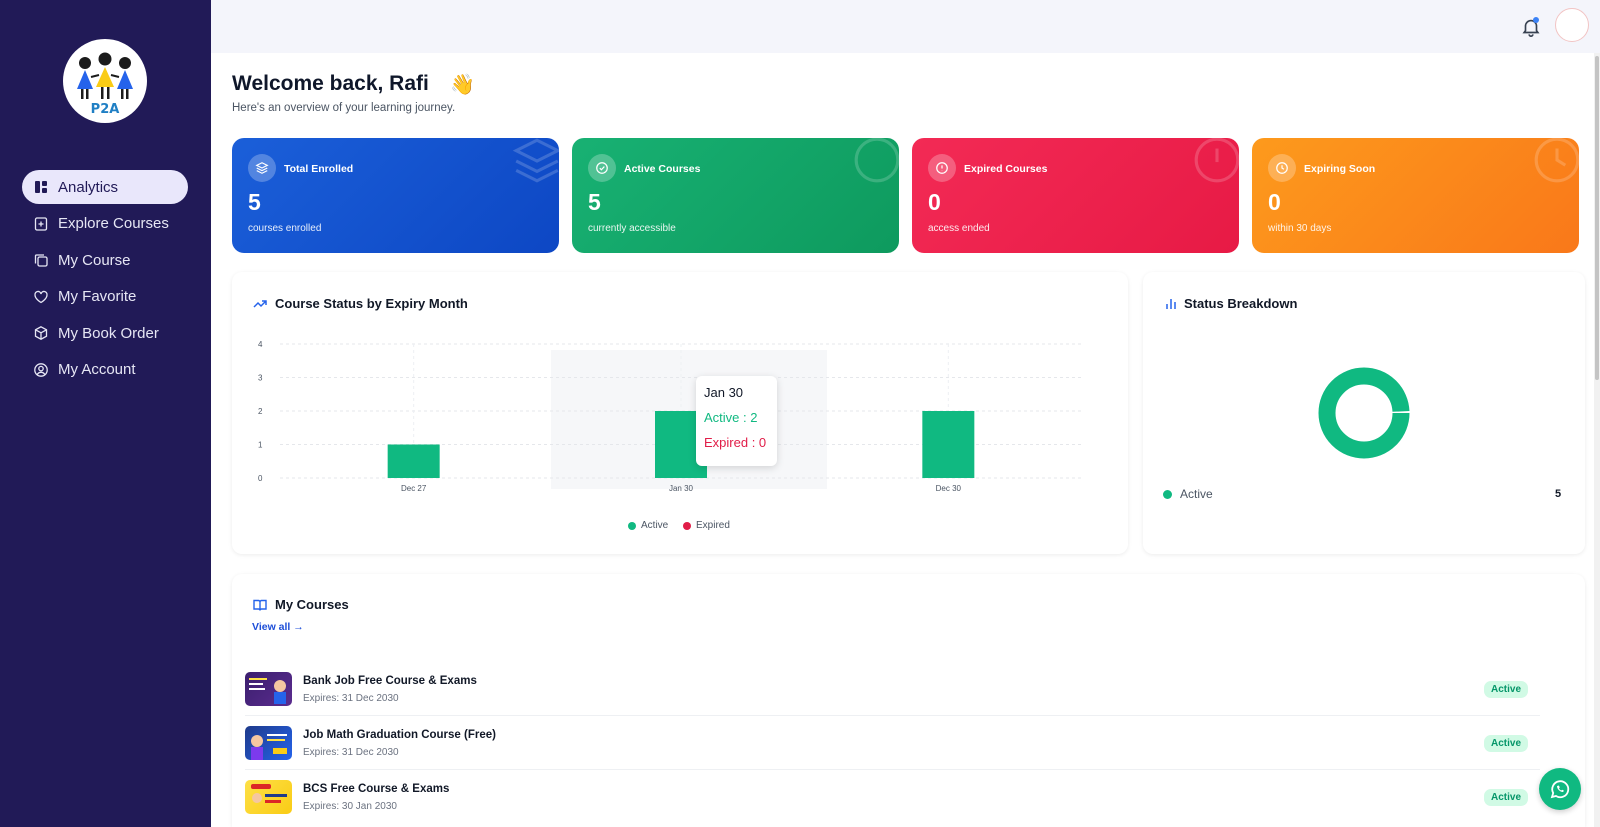  What do you see at coordinates (1005, 169) in the screenshot?
I see `stat-label: Expired Courses` at bounding box center [1005, 169].